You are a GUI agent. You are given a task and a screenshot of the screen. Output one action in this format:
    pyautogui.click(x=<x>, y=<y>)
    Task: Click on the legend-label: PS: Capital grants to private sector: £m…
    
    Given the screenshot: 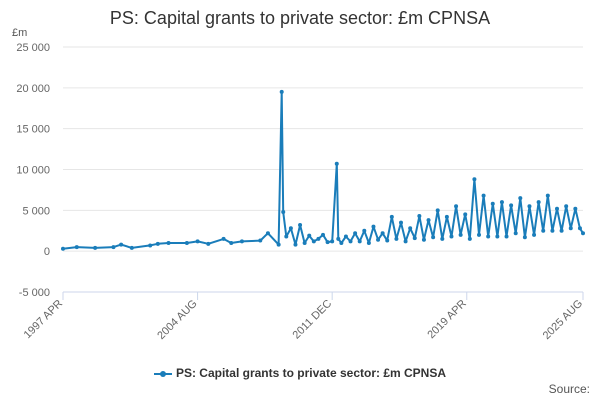 What is the action you would take?
    pyautogui.click(x=311, y=373)
    